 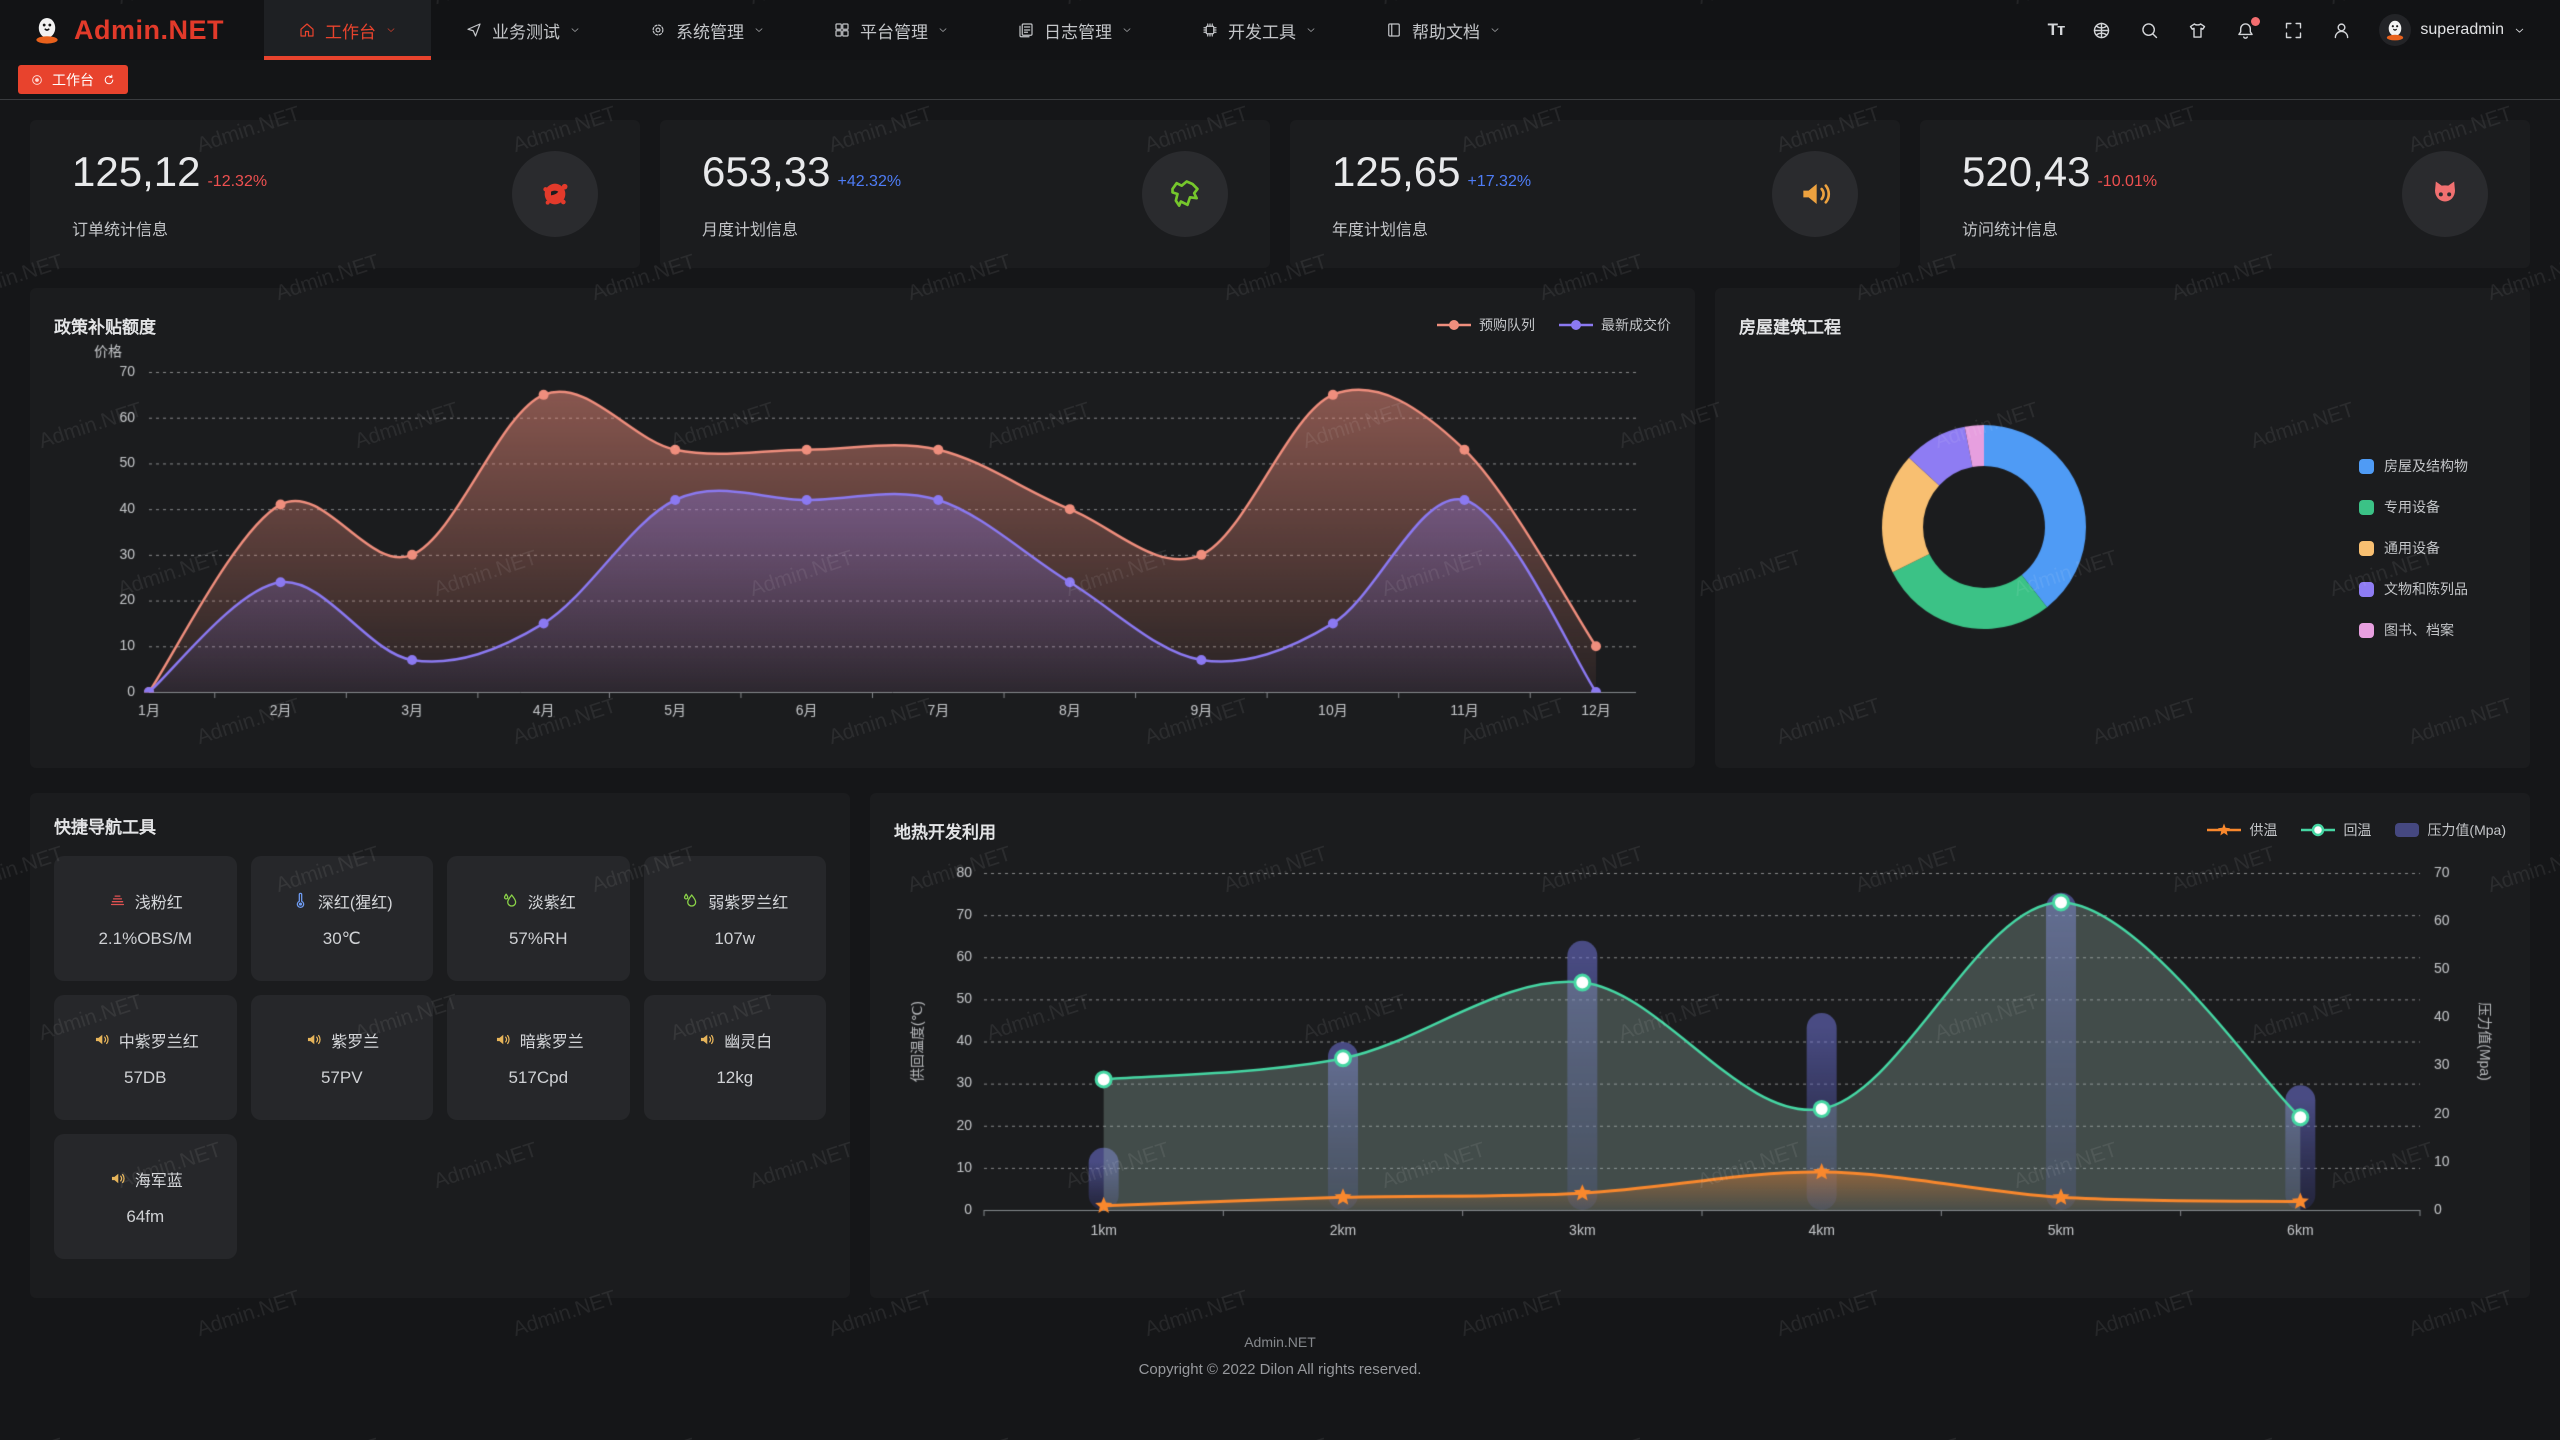 I want to click on stat-card-0: 125,12 -12.32% 订单统计信息, so click(x=335, y=194).